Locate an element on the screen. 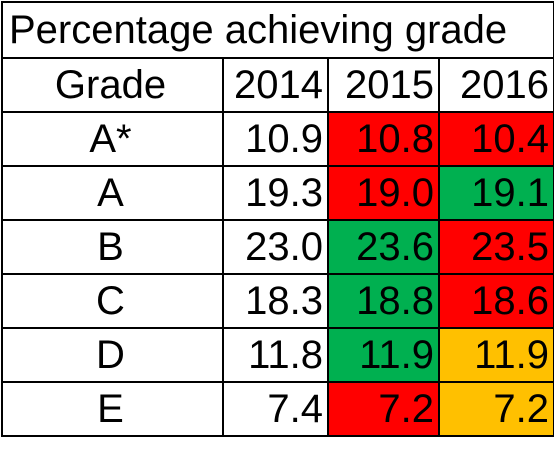 Image resolution: width=554 pixels, height=454 pixels. percentage-cell: 23.5 is located at coordinates (496, 247).